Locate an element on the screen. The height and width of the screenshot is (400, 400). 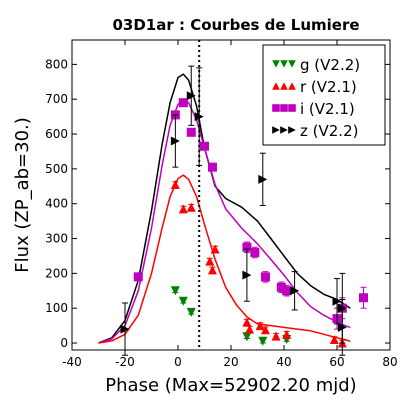
x-tick-label: -40 is located at coordinates (72, 362).